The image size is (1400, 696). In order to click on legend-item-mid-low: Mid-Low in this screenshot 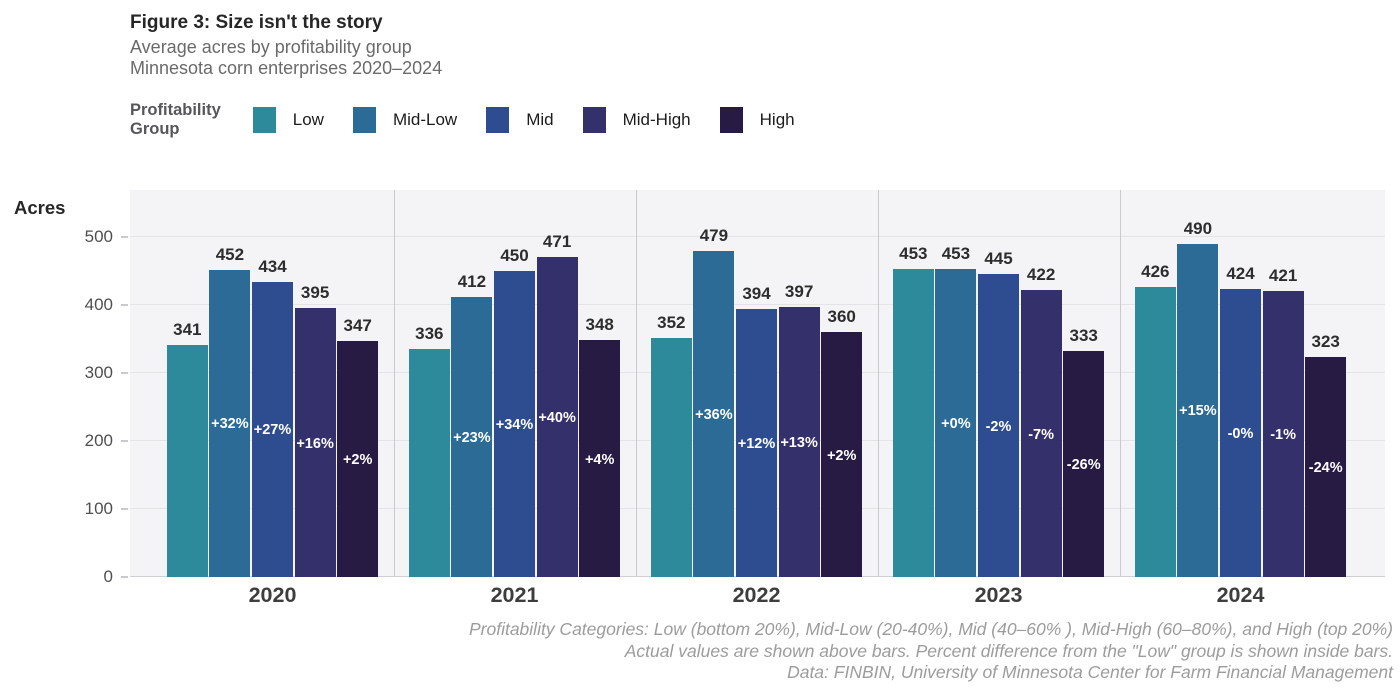, I will do `click(405, 120)`.